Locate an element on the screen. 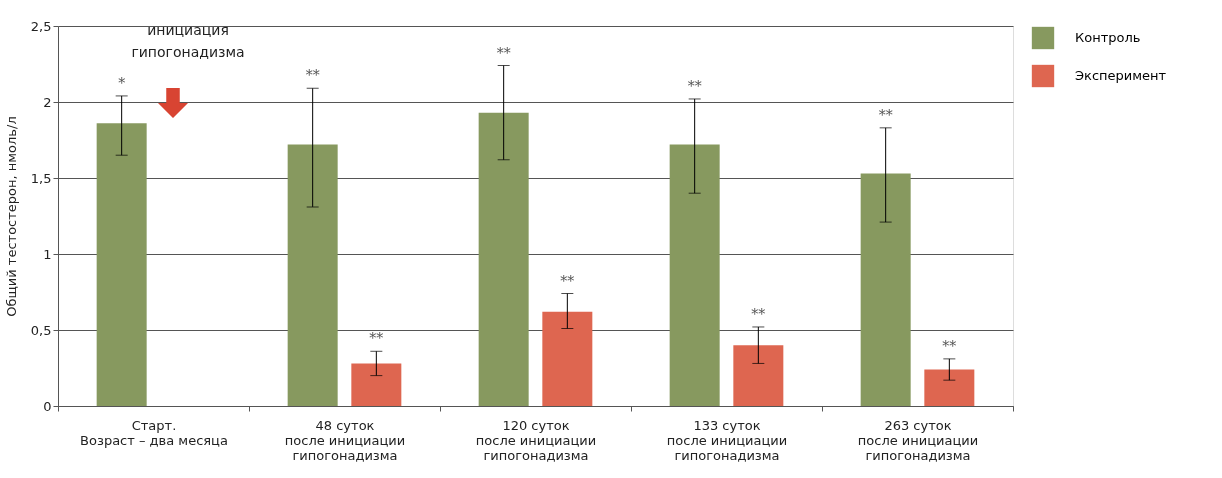  y-tick-label: 1,5 is located at coordinates (41, 178).